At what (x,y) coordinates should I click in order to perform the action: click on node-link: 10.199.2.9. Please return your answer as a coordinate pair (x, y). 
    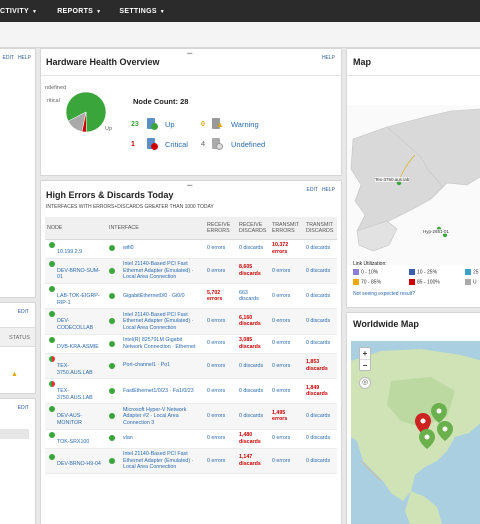
    Looking at the image, I should click on (70, 251).